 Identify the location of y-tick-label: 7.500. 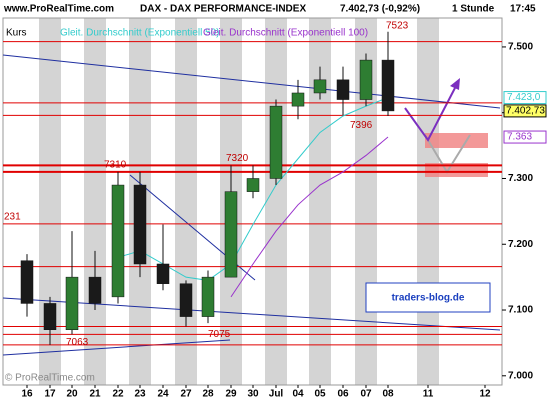
(520, 47).